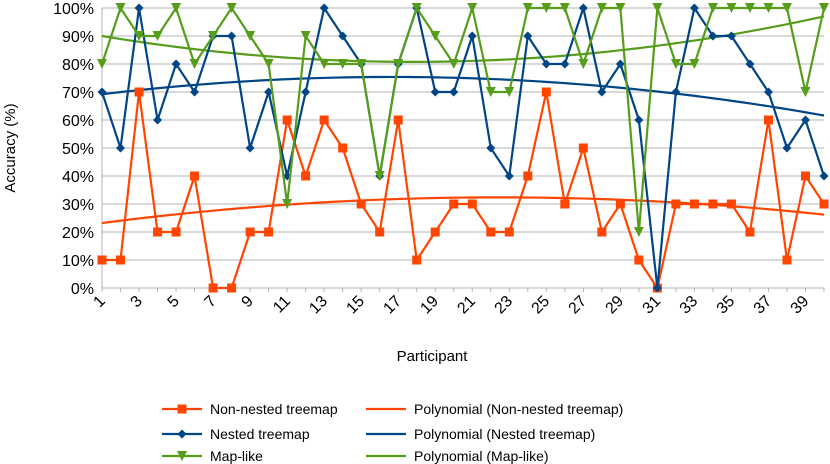  What do you see at coordinates (100, 302) in the screenshot?
I see `x-tick-label: 1` at bounding box center [100, 302].